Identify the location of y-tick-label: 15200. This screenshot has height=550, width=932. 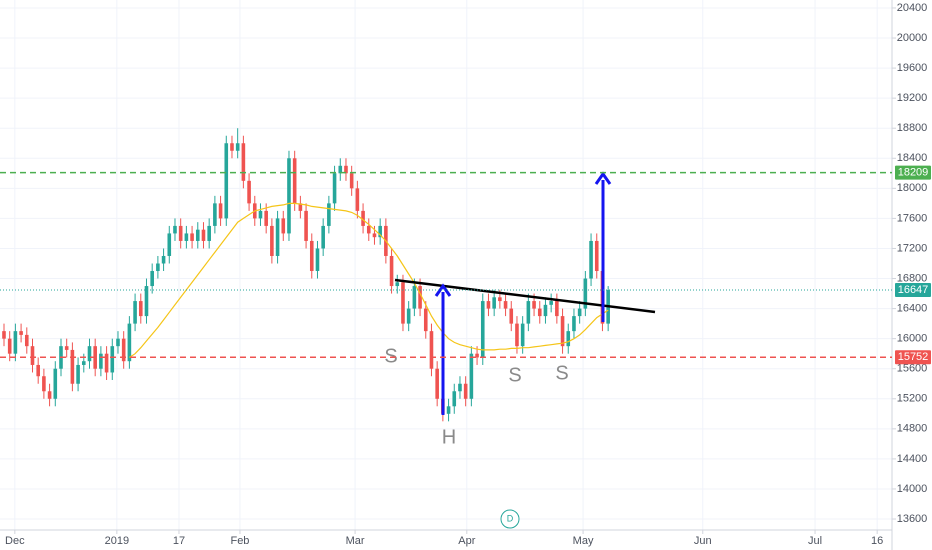
(912, 399).